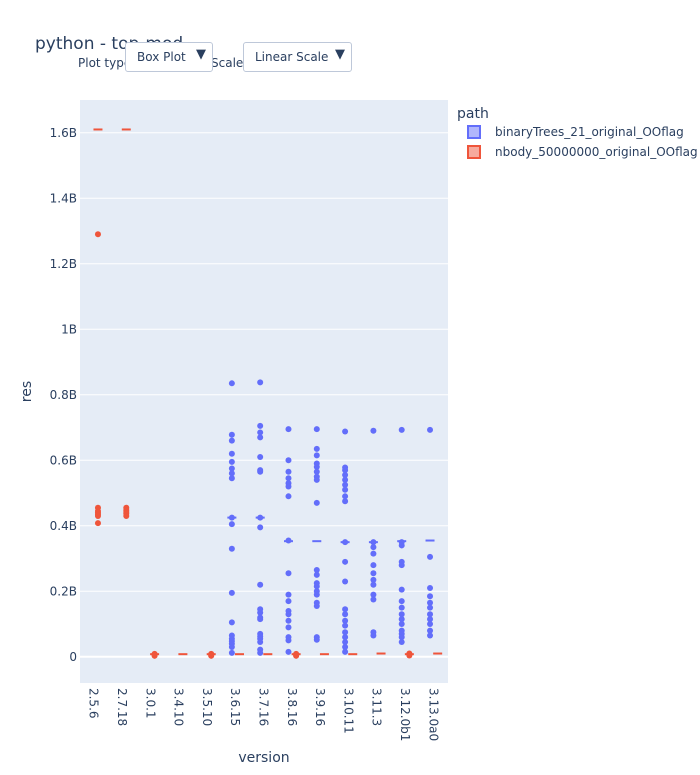 Image resolution: width=700 pixels, height=775 pixels. I want to click on y-axis-title: res, so click(27, 391).